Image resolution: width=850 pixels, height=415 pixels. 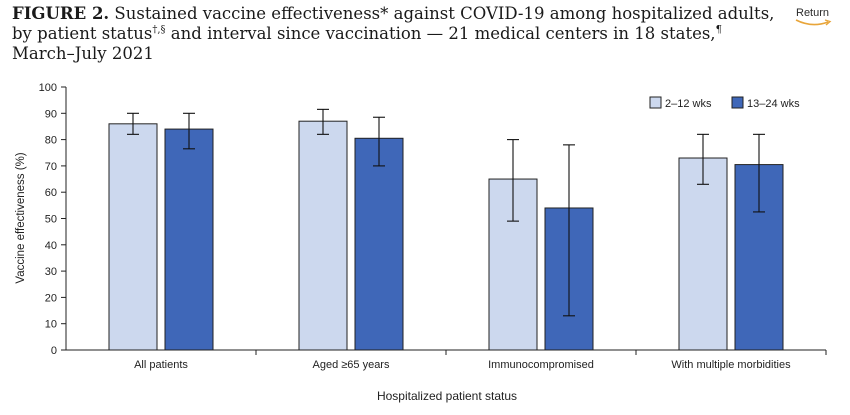 What do you see at coordinates (773, 104) in the screenshot?
I see `legend-label: 13–24 wks` at bounding box center [773, 104].